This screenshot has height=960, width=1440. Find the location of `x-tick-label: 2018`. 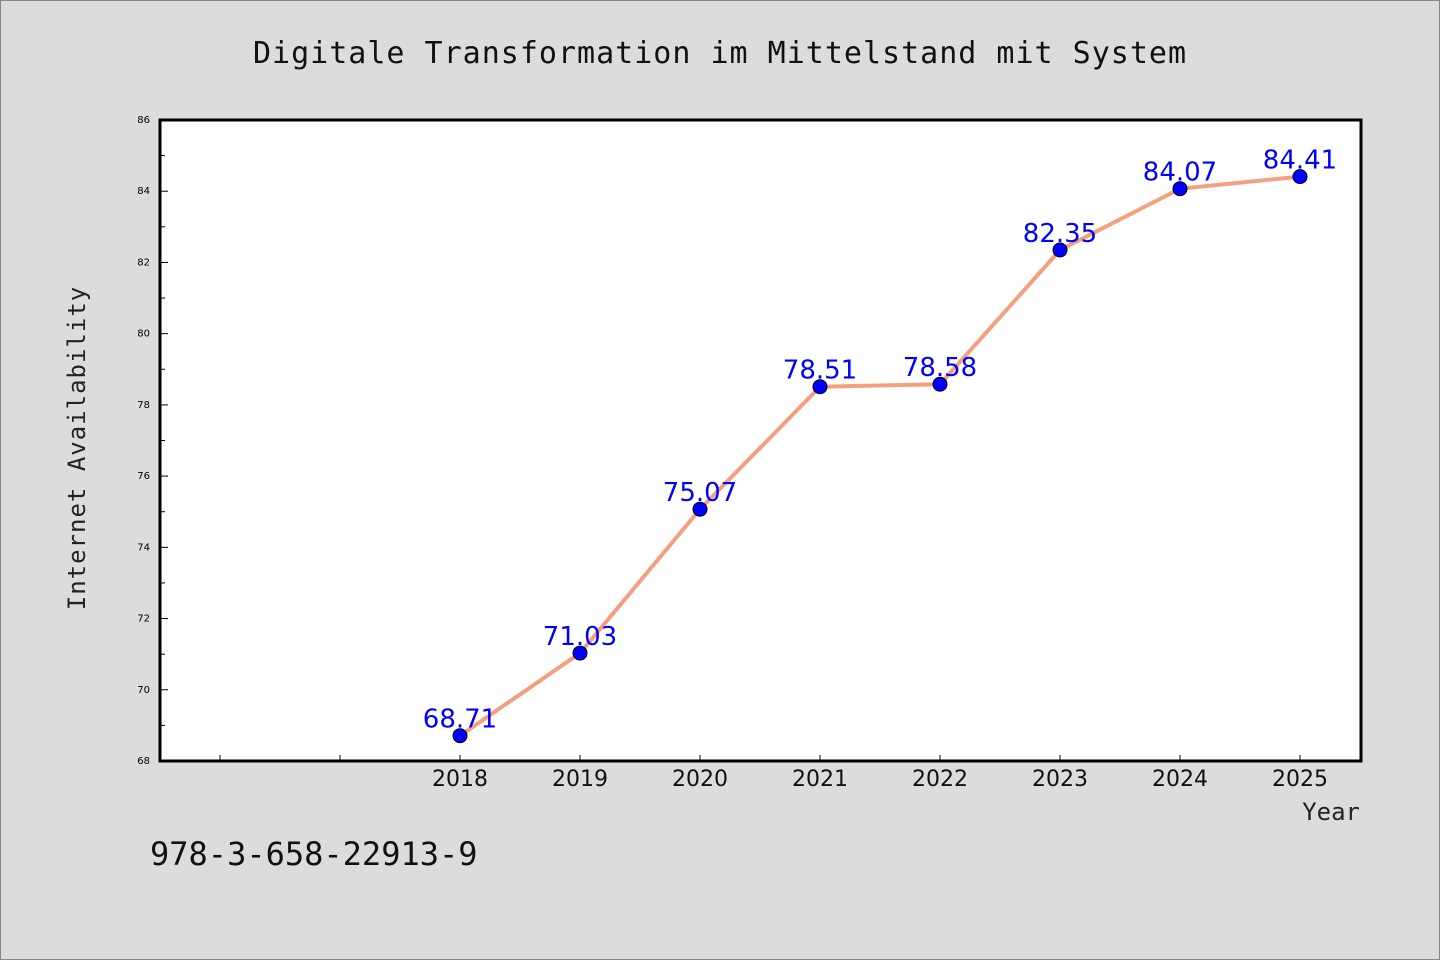

x-tick-label: 2018 is located at coordinates (460, 779).